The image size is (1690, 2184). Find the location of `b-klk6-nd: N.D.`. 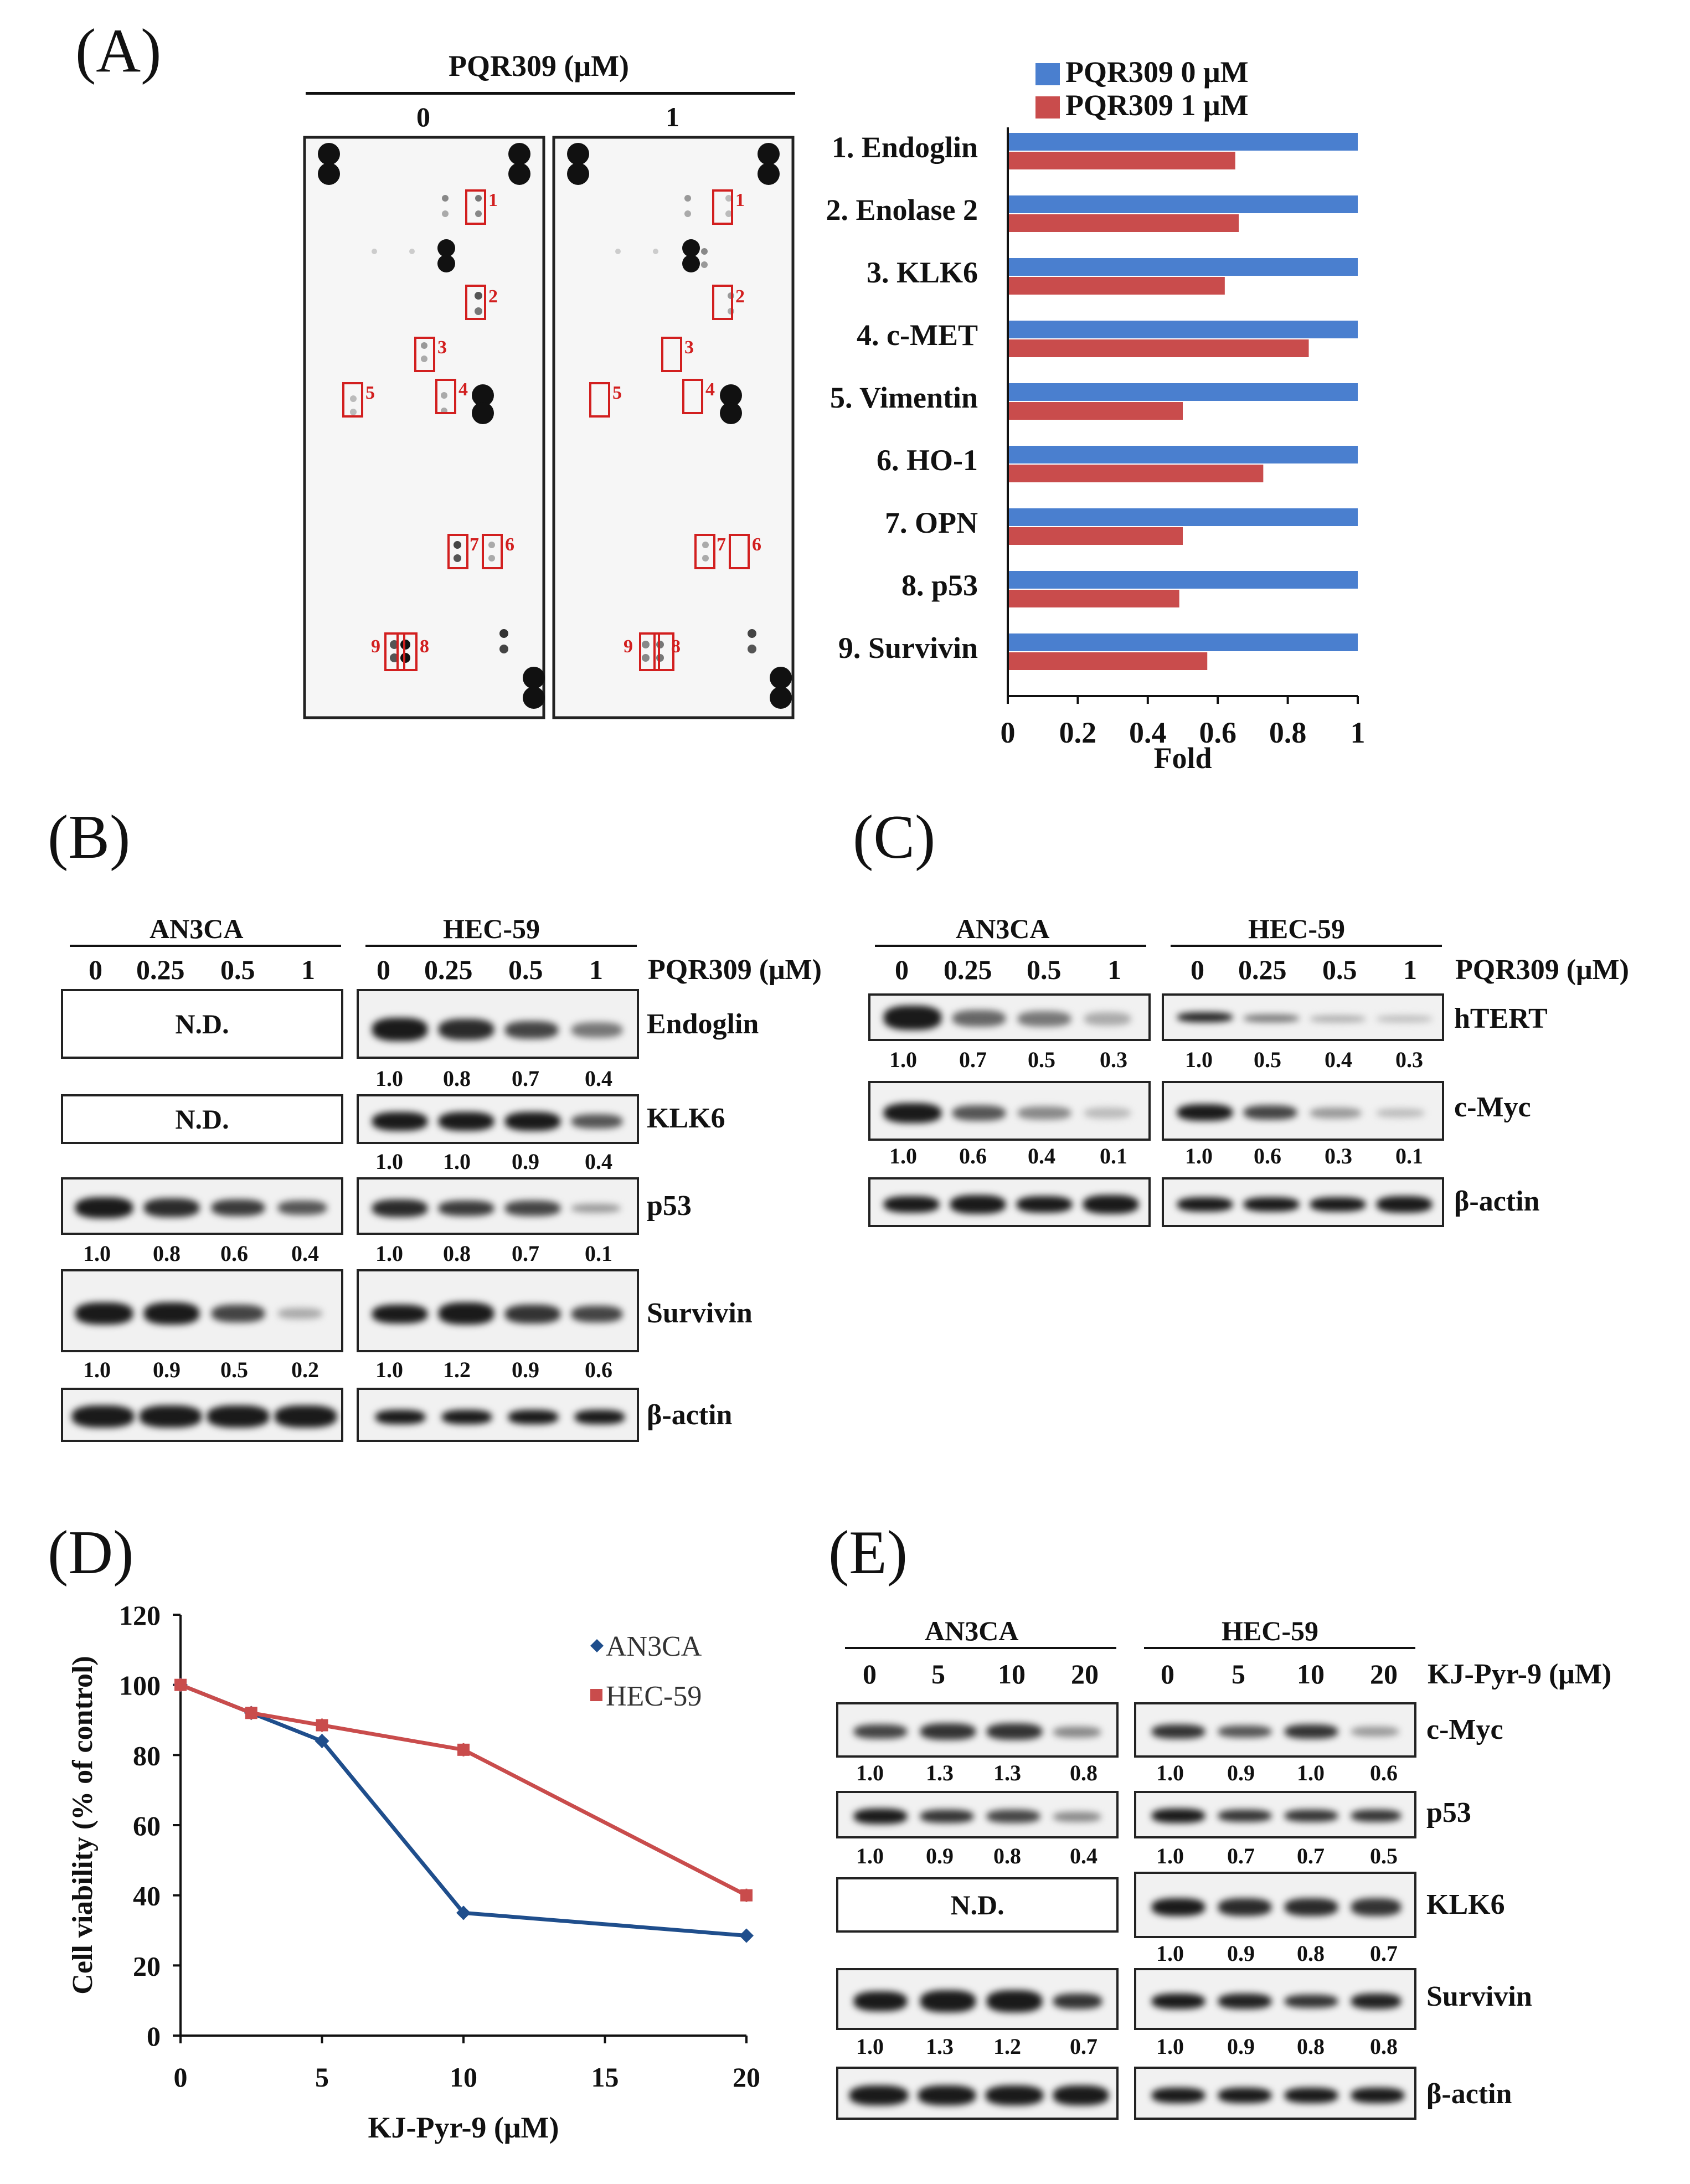

b-klk6-nd: N.D. is located at coordinates (202, 1119).